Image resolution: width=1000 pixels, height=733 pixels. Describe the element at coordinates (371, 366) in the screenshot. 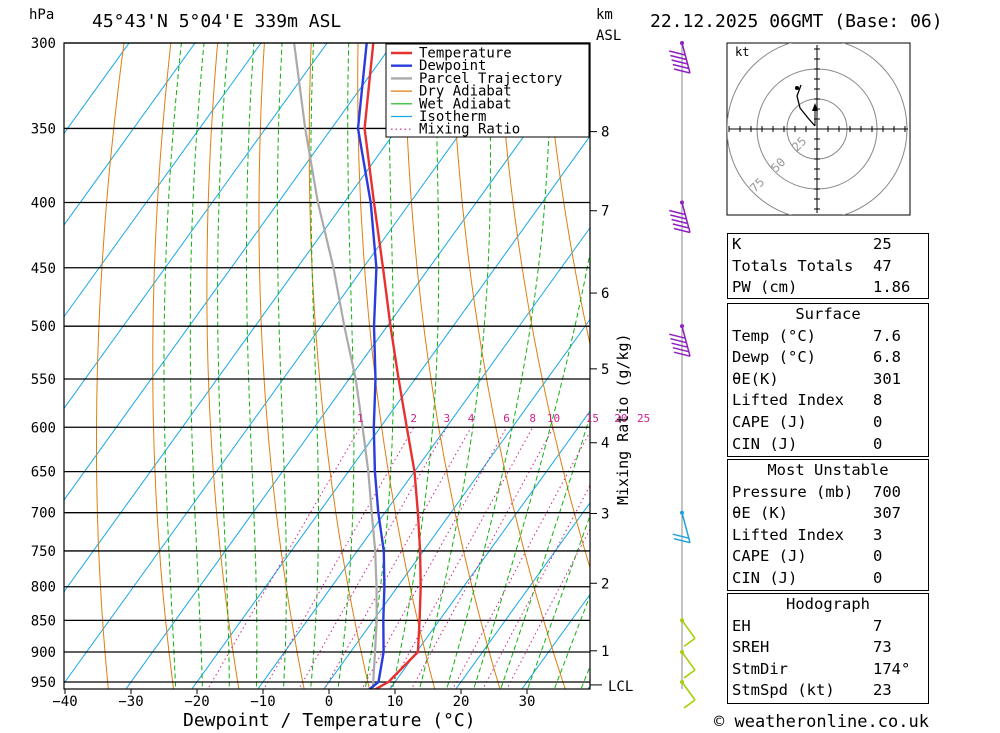

I see `dewpoint-line` at that location.